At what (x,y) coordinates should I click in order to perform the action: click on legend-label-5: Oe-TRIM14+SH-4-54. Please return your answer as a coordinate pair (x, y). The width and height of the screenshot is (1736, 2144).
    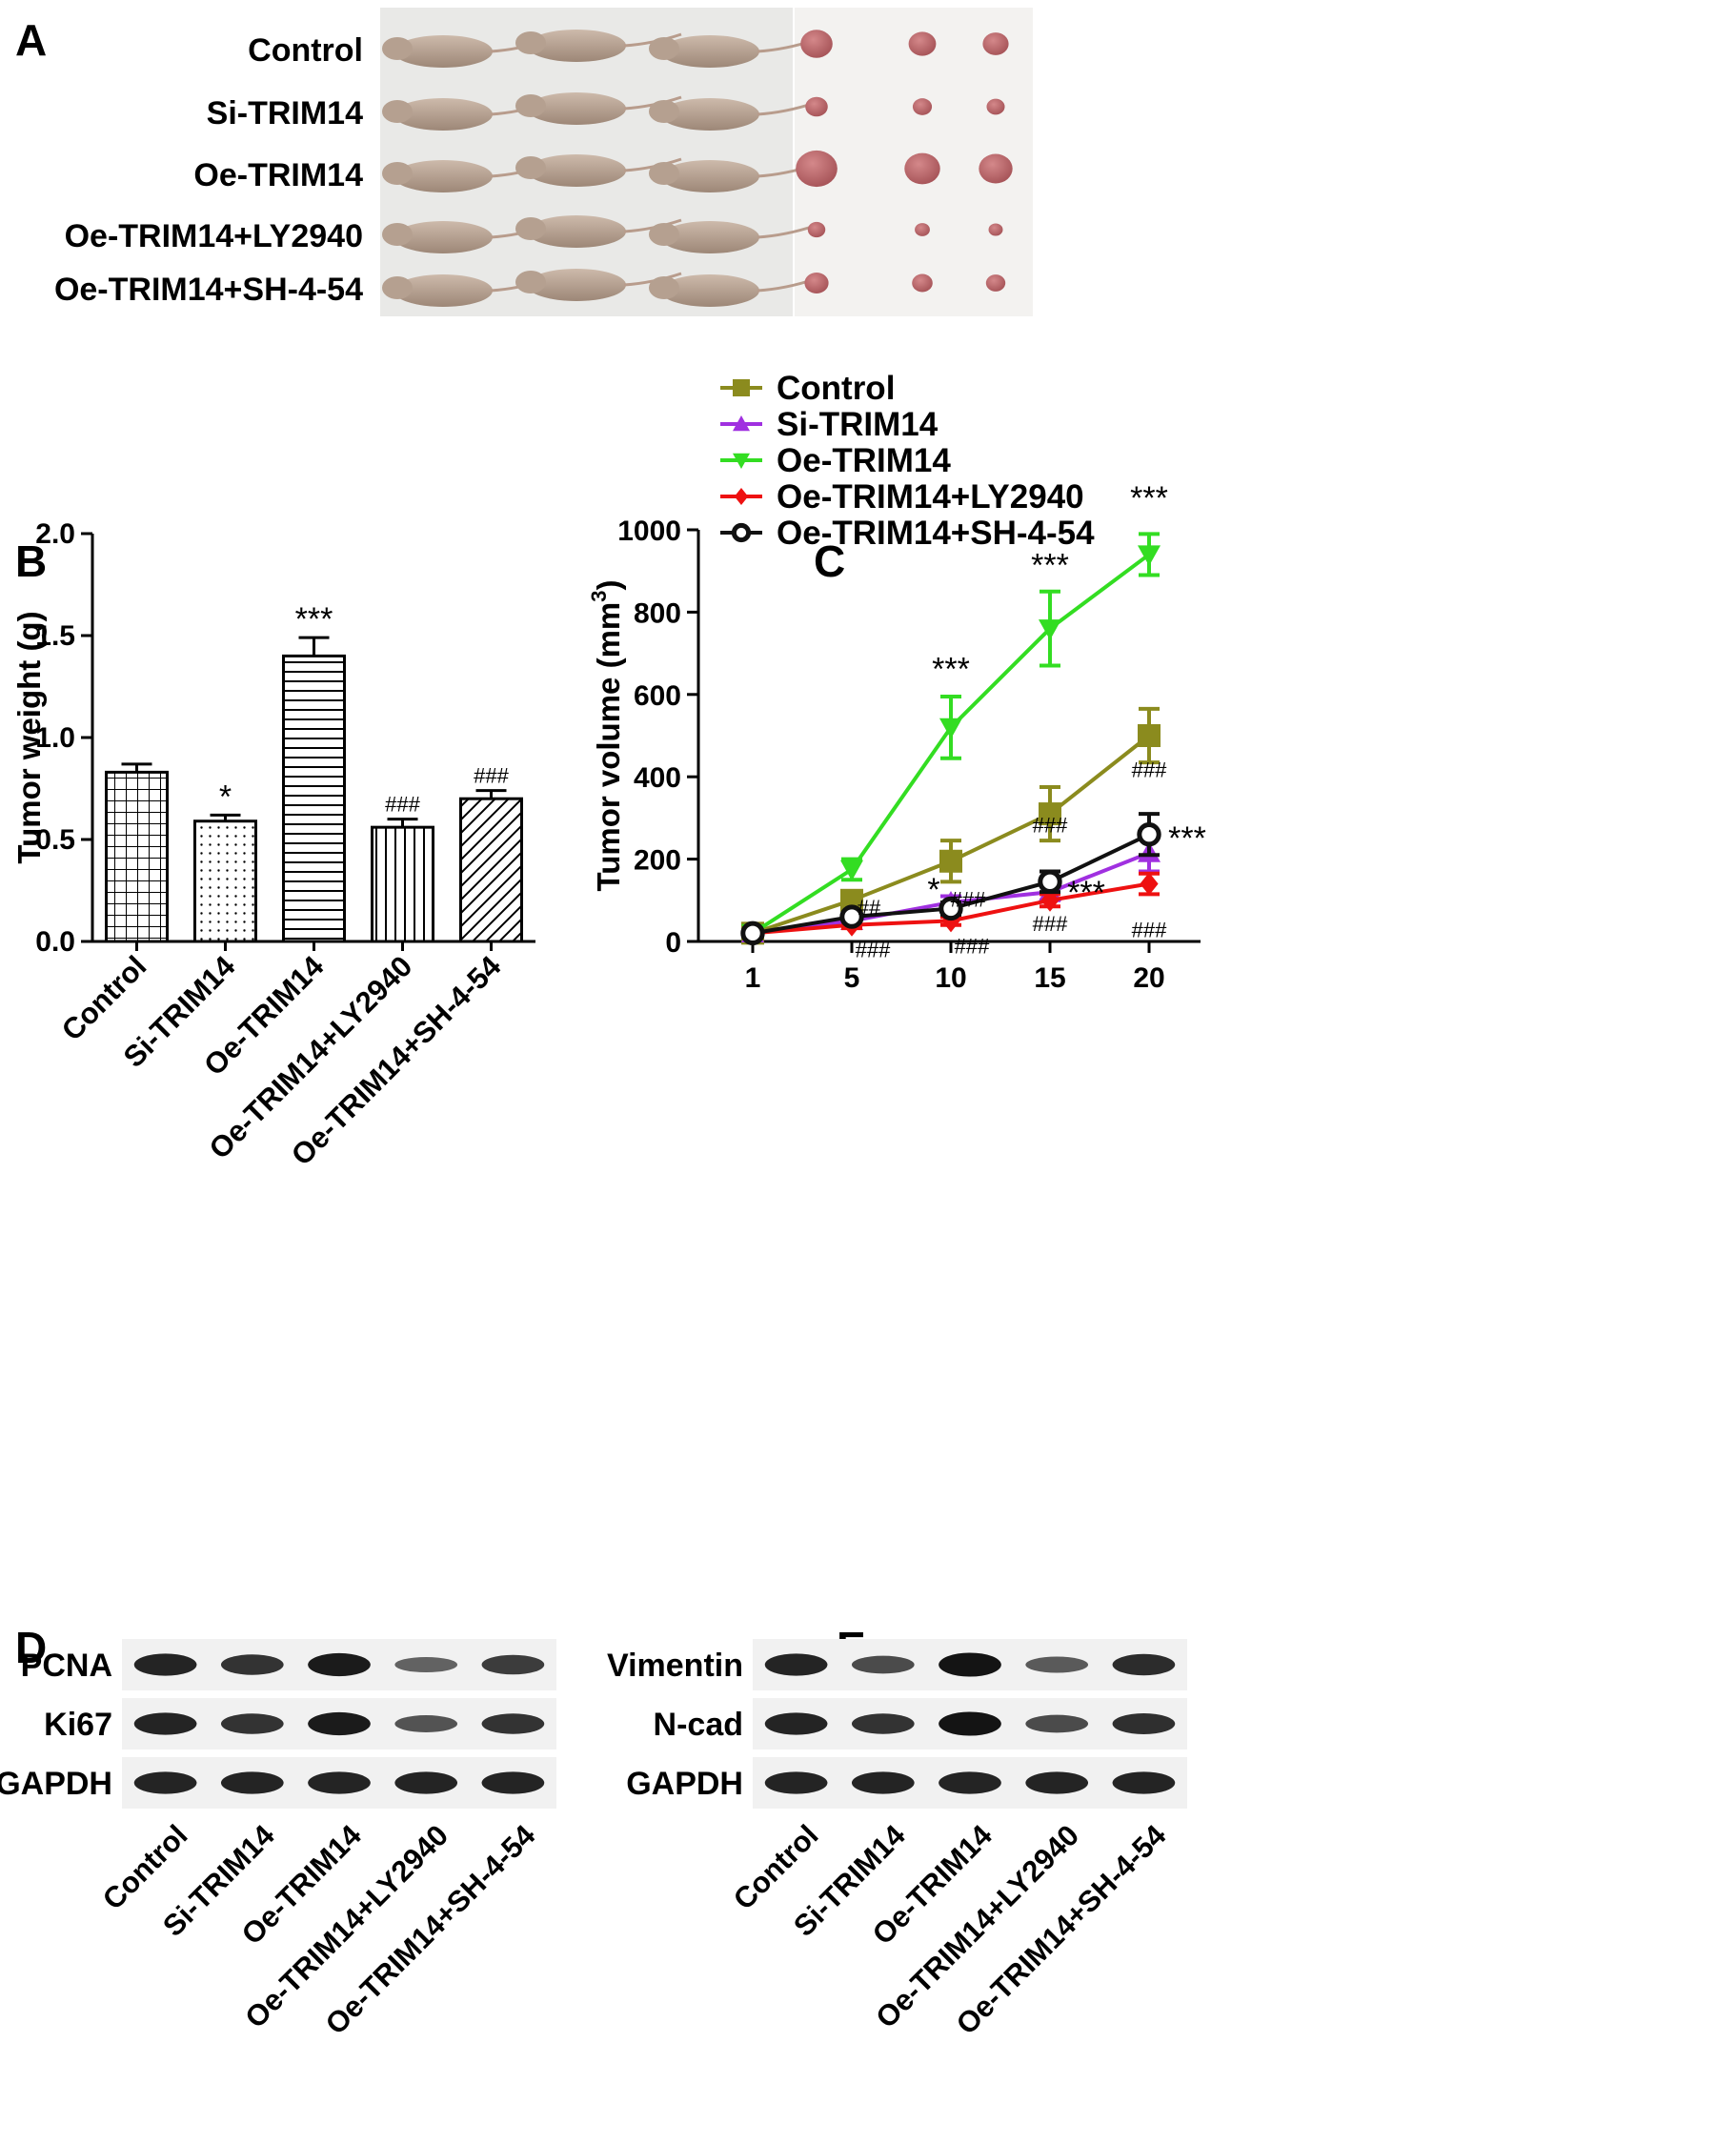
    Looking at the image, I should click on (936, 533).